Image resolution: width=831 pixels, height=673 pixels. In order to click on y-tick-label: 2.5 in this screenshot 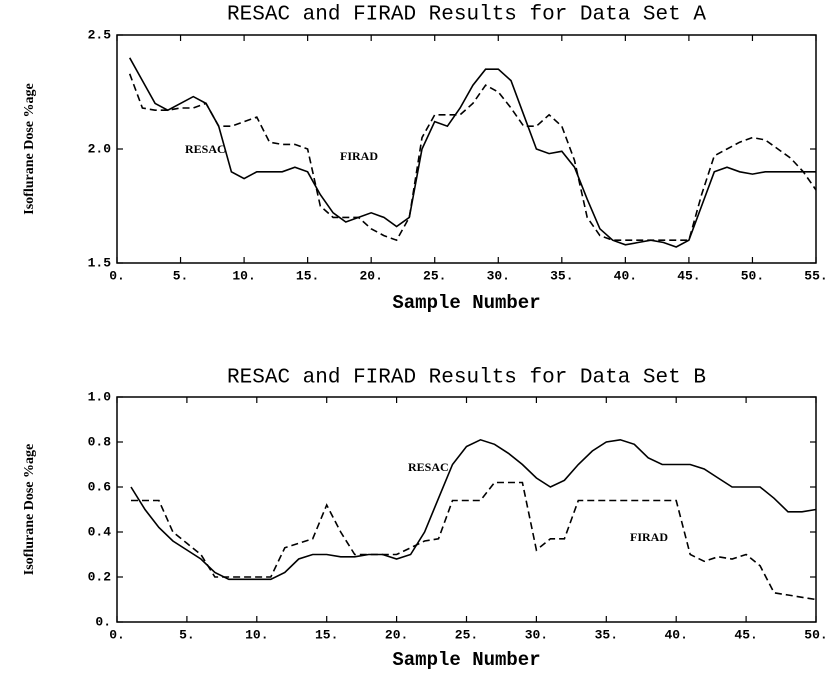, I will do `click(100, 34)`.